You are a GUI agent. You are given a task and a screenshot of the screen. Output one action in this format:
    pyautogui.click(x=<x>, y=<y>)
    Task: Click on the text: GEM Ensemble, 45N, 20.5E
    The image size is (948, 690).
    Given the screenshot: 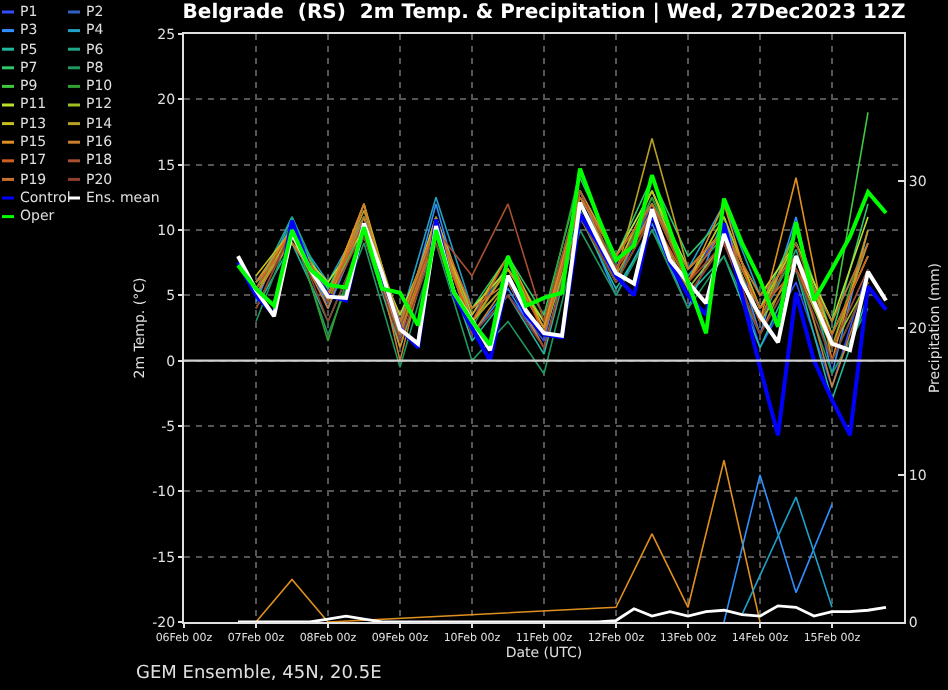 What is the action you would take?
    pyautogui.click(x=259, y=674)
    